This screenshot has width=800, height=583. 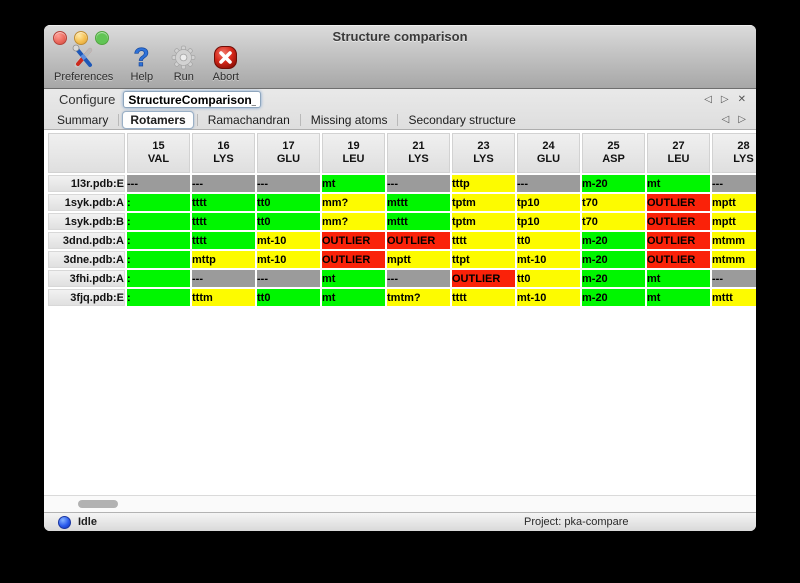 What do you see at coordinates (742, 119) in the screenshot?
I see `tabs-next-icon: ▷` at bounding box center [742, 119].